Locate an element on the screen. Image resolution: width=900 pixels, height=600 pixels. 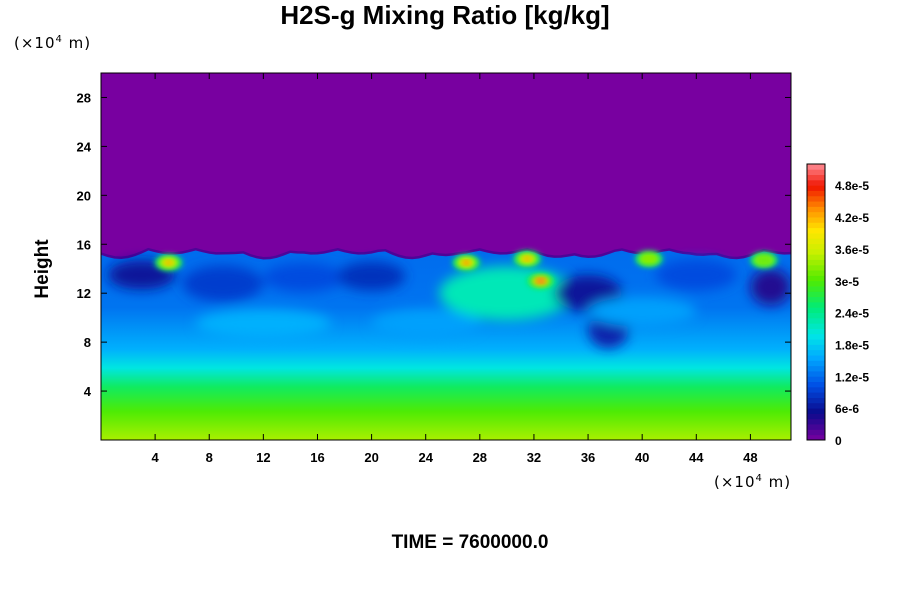
y-tick-label-4: 20 is located at coordinates (84, 195).